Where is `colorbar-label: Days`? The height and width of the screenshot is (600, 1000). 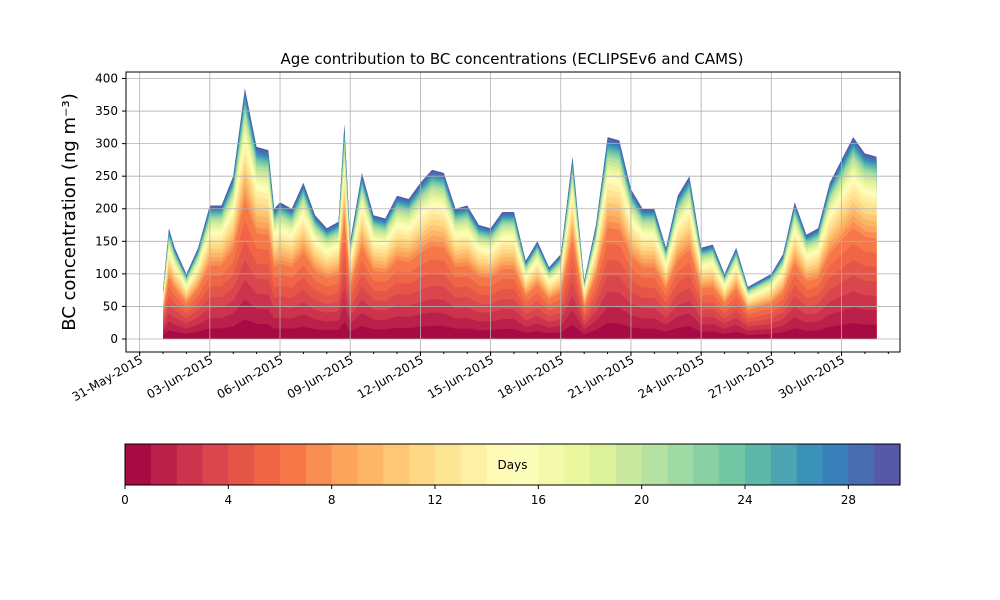 colorbar-label: Days is located at coordinates (513, 465).